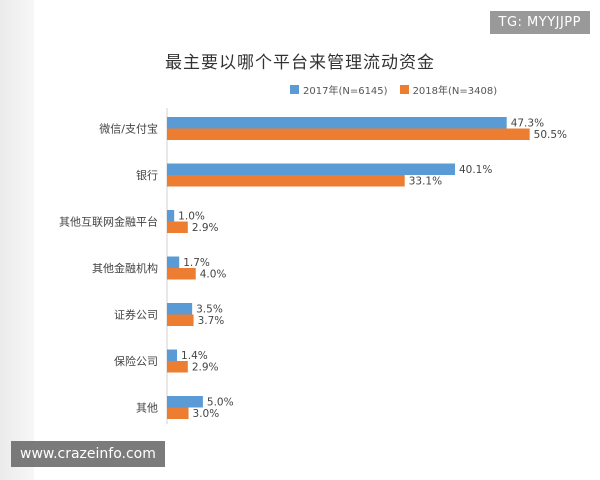 Image resolution: width=600 pixels, height=480 pixels. Describe the element at coordinates (539, 22) in the screenshot. I see `tg-watermark-label: TG: MYYJJPP` at that location.